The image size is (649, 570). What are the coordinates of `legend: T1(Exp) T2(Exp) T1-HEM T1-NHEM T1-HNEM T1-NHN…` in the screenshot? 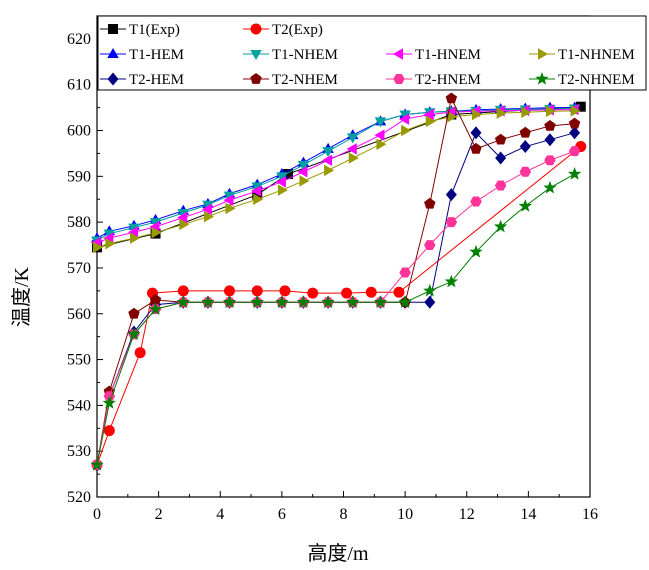 It's located at (372, 53).